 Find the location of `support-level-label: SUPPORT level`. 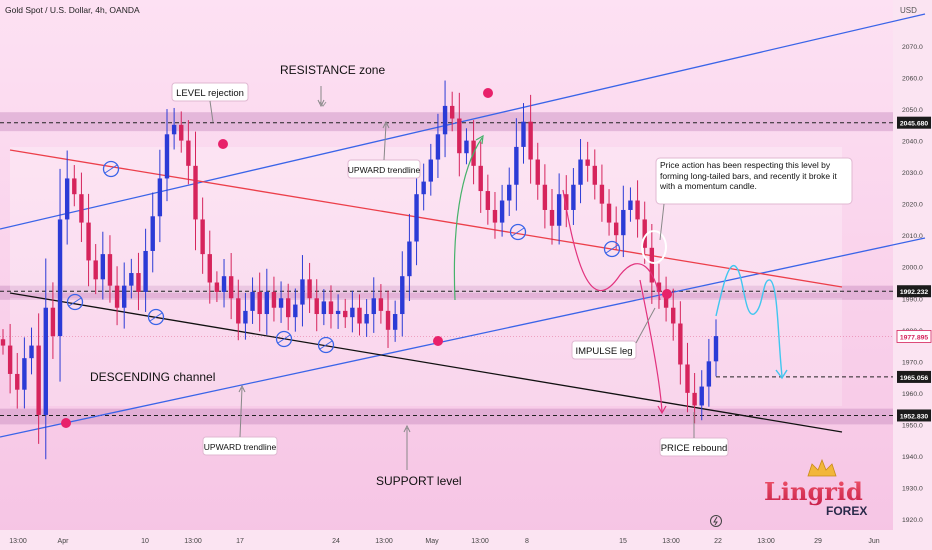

support-level-label: SUPPORT level is located at coordinates (419, 481).